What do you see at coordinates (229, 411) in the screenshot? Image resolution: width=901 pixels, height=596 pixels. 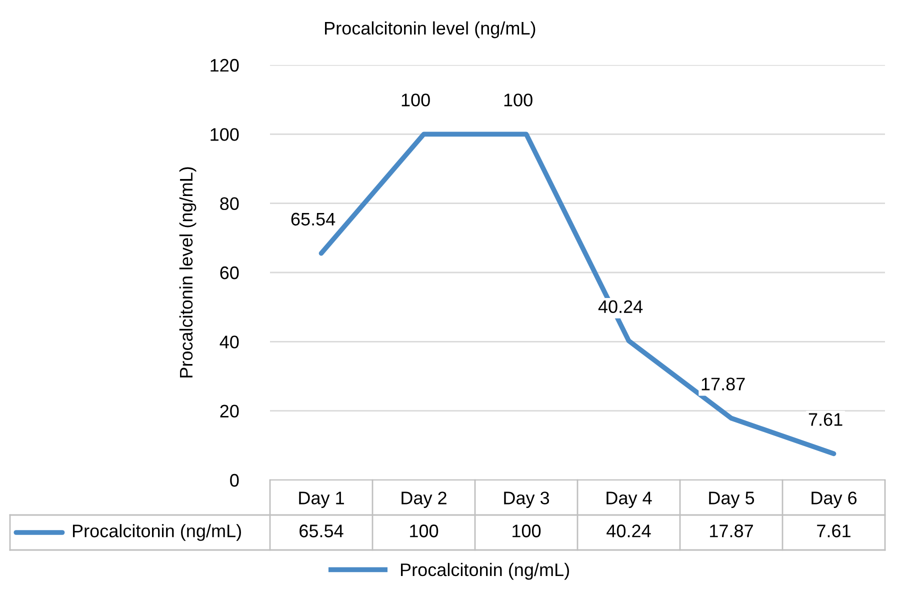 I see `y-tick-label: 20` at bounding box center [229, 411].